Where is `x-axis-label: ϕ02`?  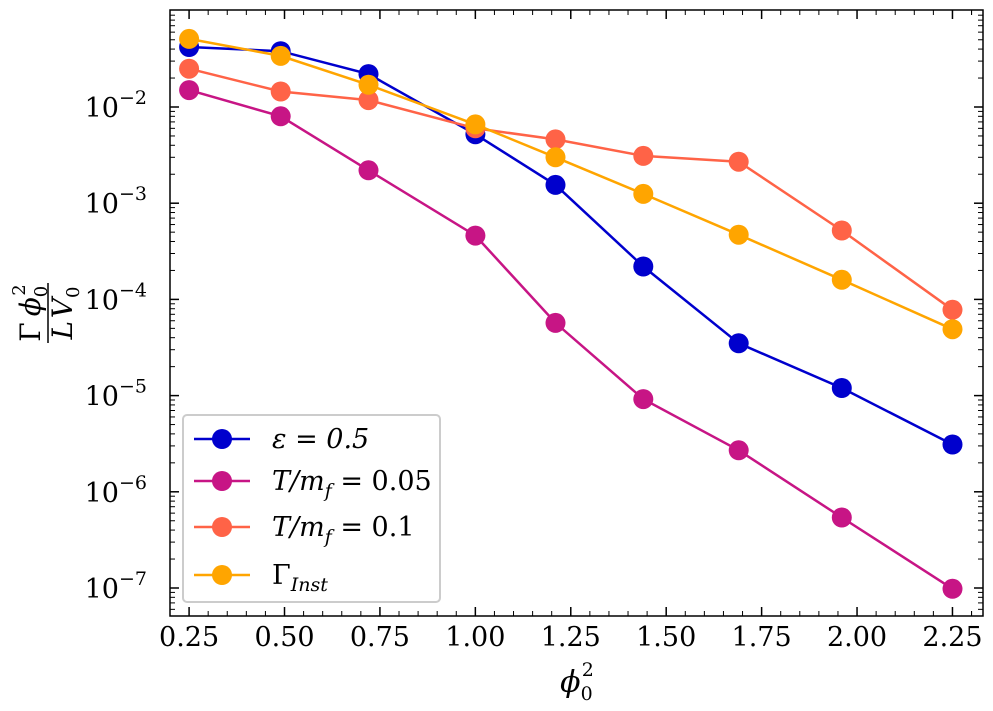
x-axis-label: ϕ02 is located at coordinates (577, 682).